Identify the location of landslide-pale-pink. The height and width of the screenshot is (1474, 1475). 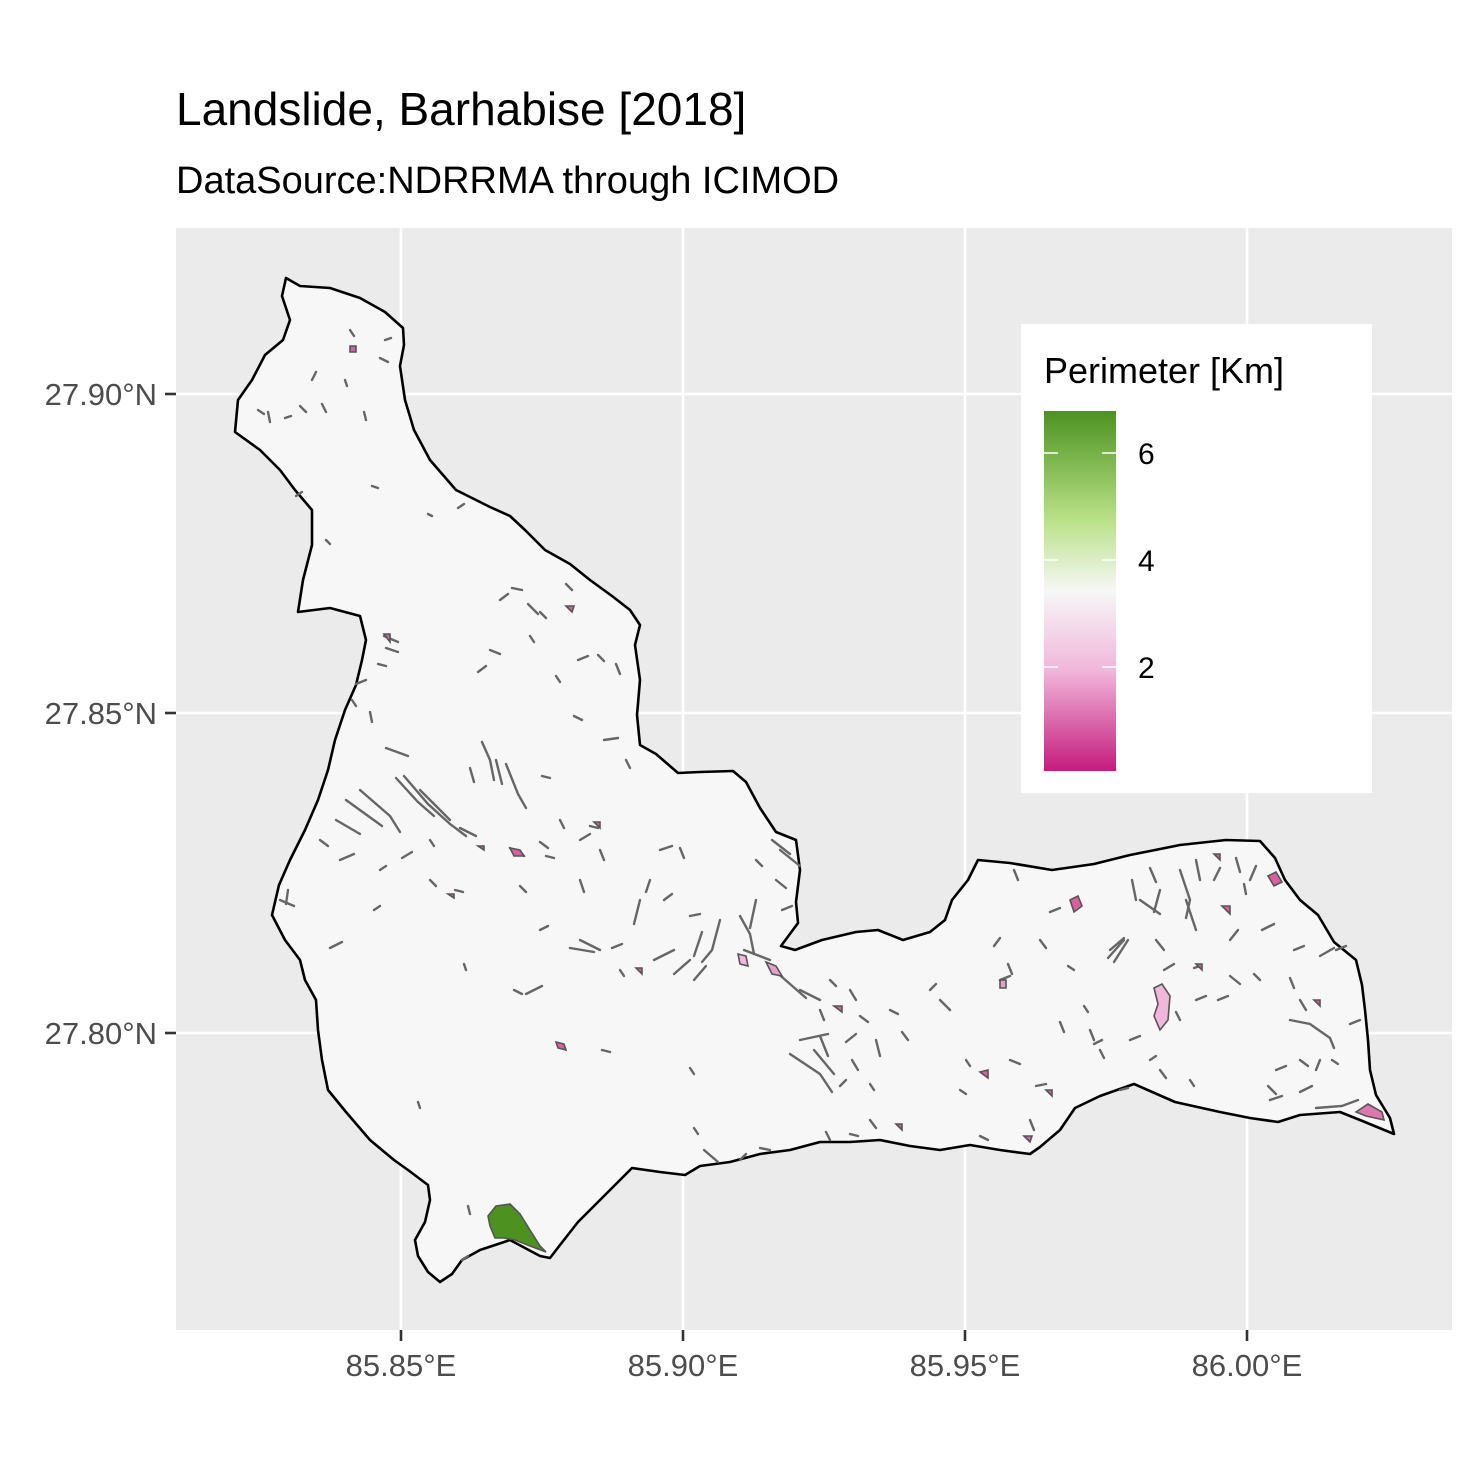
(1162, 1007).